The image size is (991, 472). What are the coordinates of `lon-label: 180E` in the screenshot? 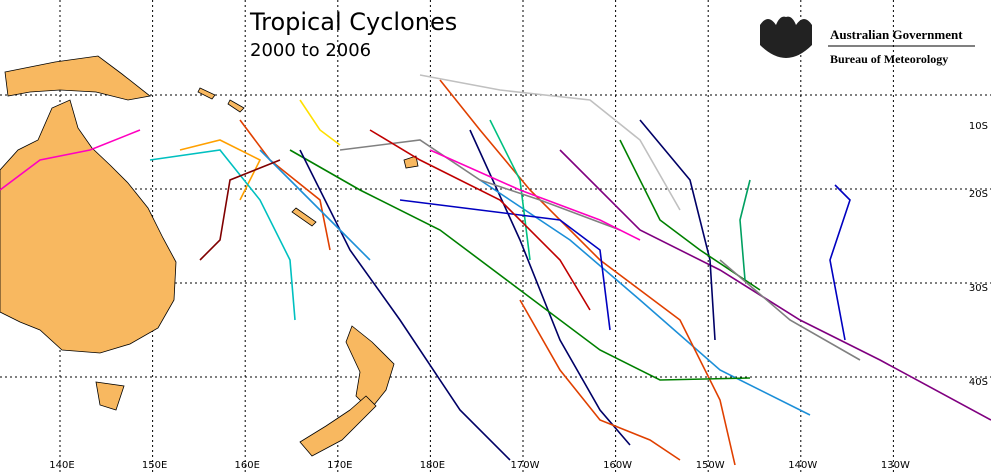 It's located at (432, 465).